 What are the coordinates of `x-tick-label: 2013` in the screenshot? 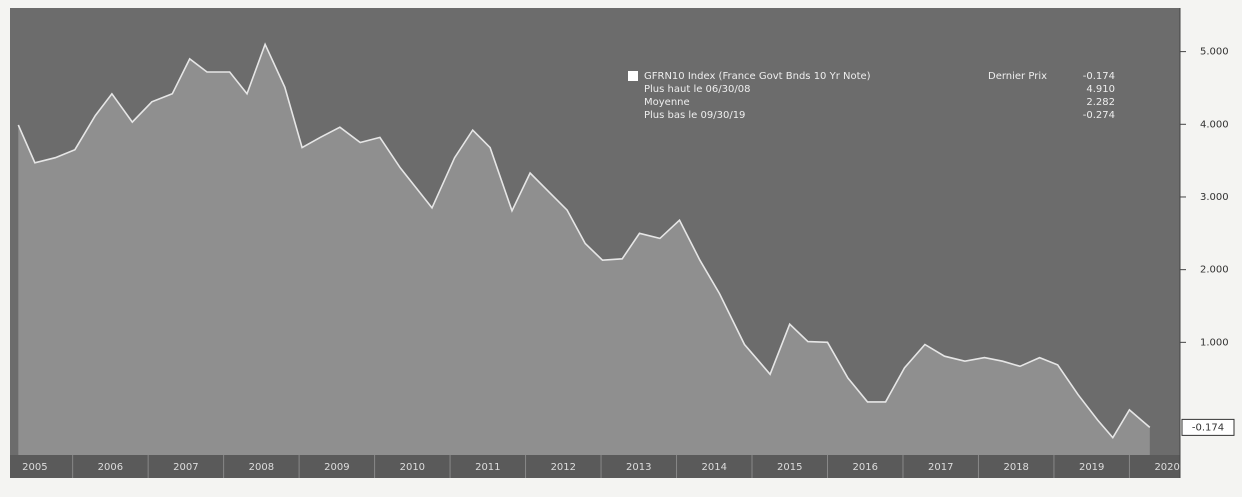 It's located at (638, 467).